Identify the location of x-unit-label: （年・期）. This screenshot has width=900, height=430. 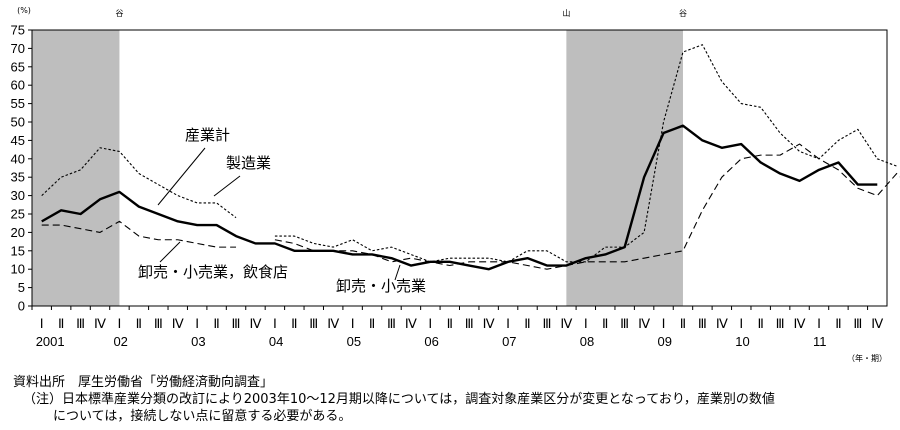
(867, 358).